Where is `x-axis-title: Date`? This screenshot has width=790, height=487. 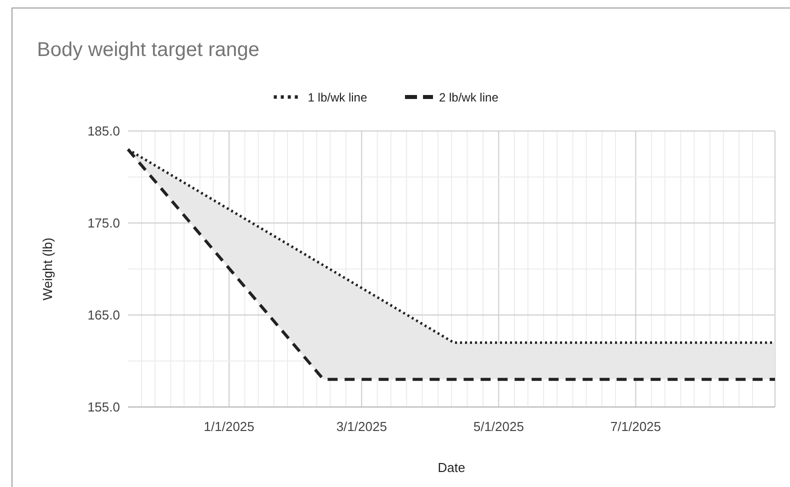
x-axis-title: Date is located at coordinates (452, 467).